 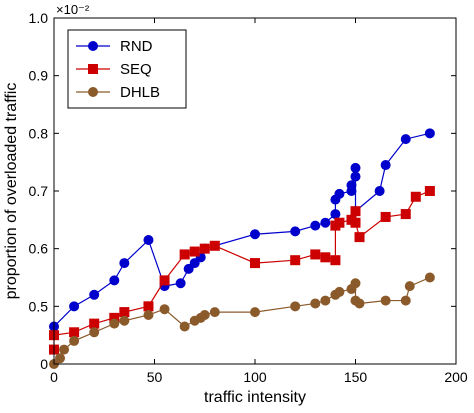 What do you see at coordinates (11, 191) in the screenshot?
I see `y-axis-label: proportion of overloaded traffic` at bounding box center [11, 191].